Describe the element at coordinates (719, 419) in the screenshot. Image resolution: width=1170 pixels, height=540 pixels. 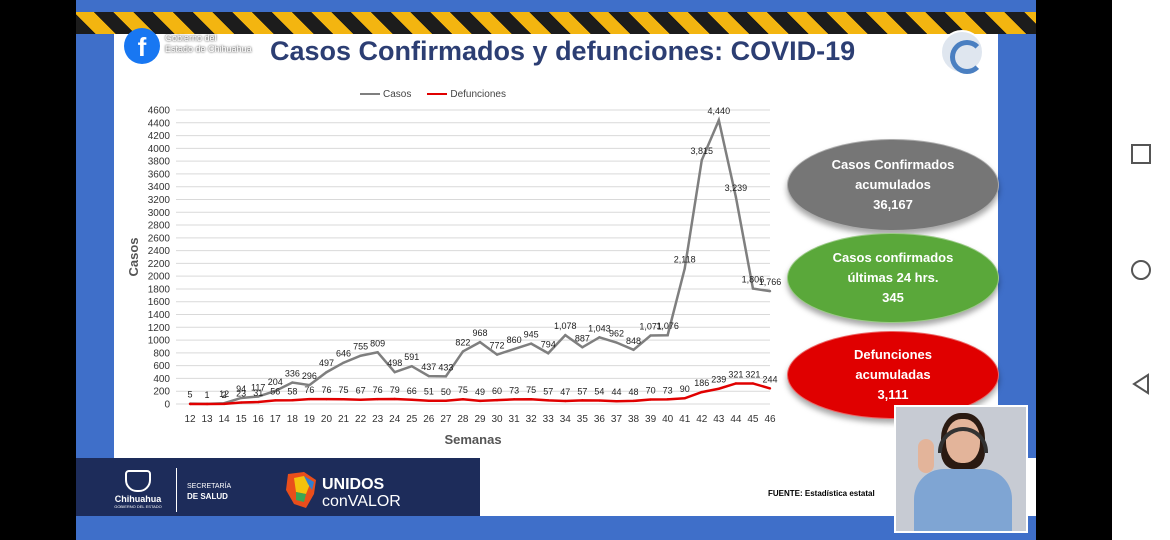
I see `x-tick-label: 43` at that location.